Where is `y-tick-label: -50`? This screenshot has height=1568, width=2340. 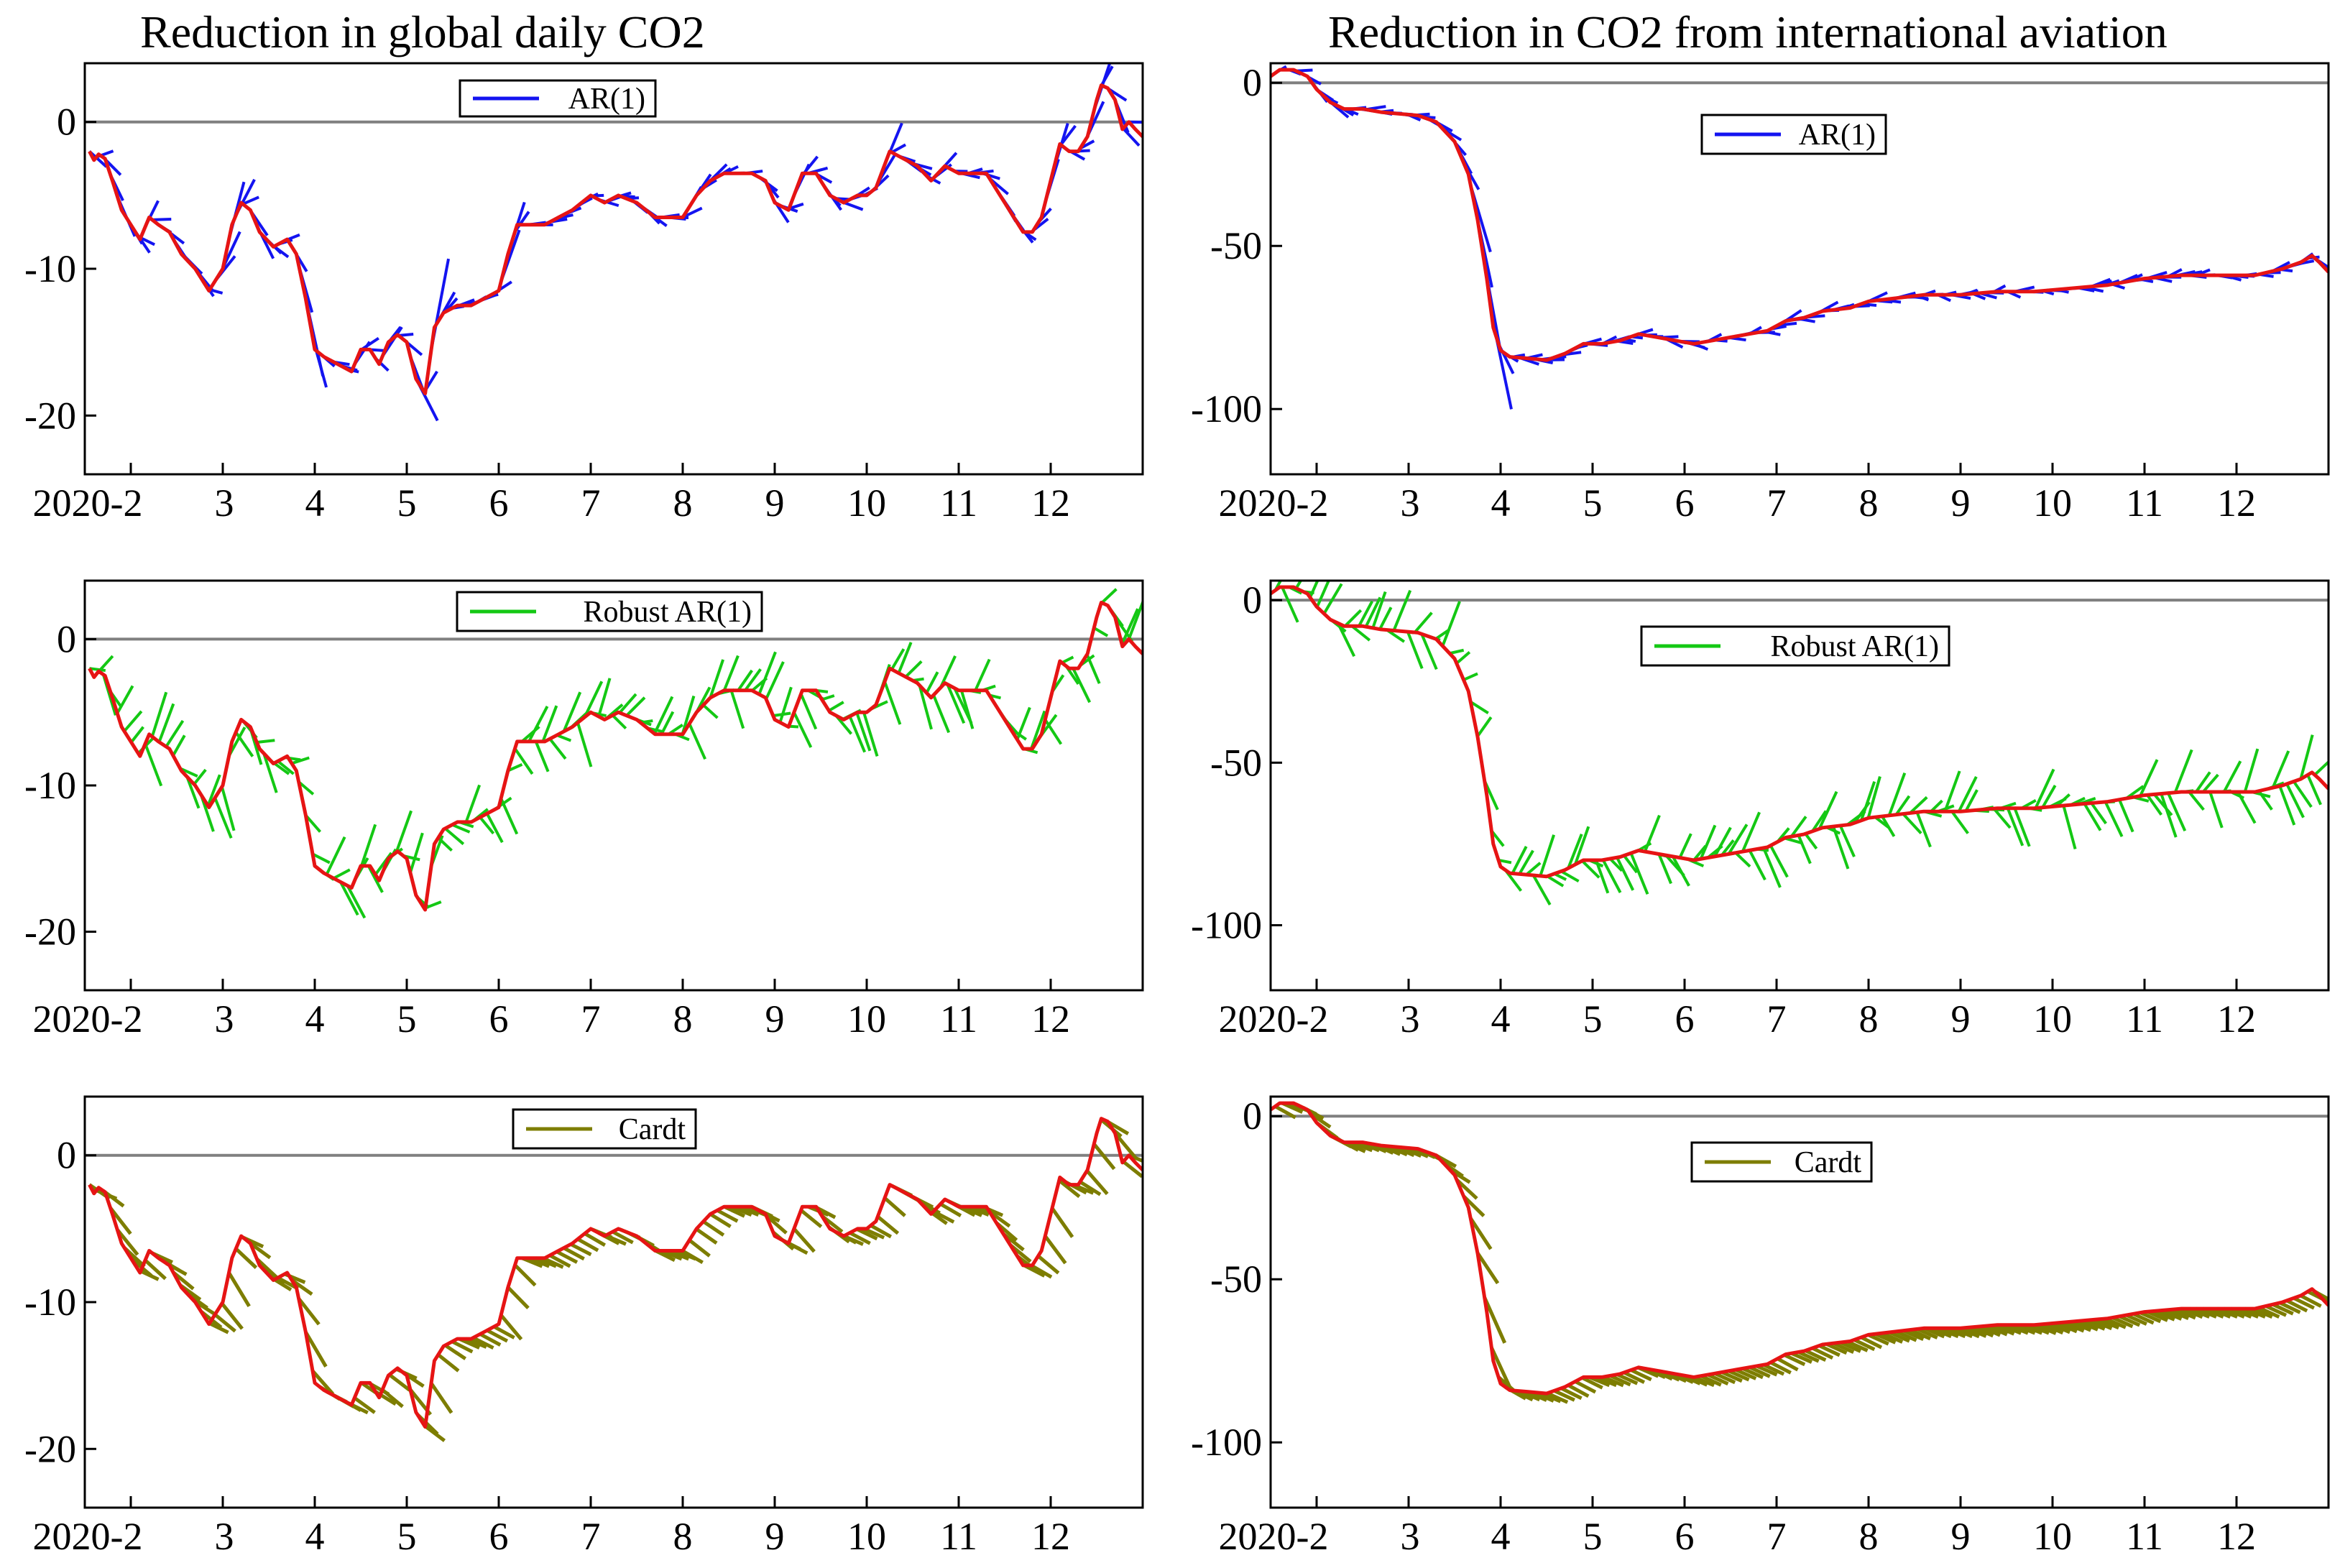
y-tick-label: -50 is located at coordinates (1236, 1279).